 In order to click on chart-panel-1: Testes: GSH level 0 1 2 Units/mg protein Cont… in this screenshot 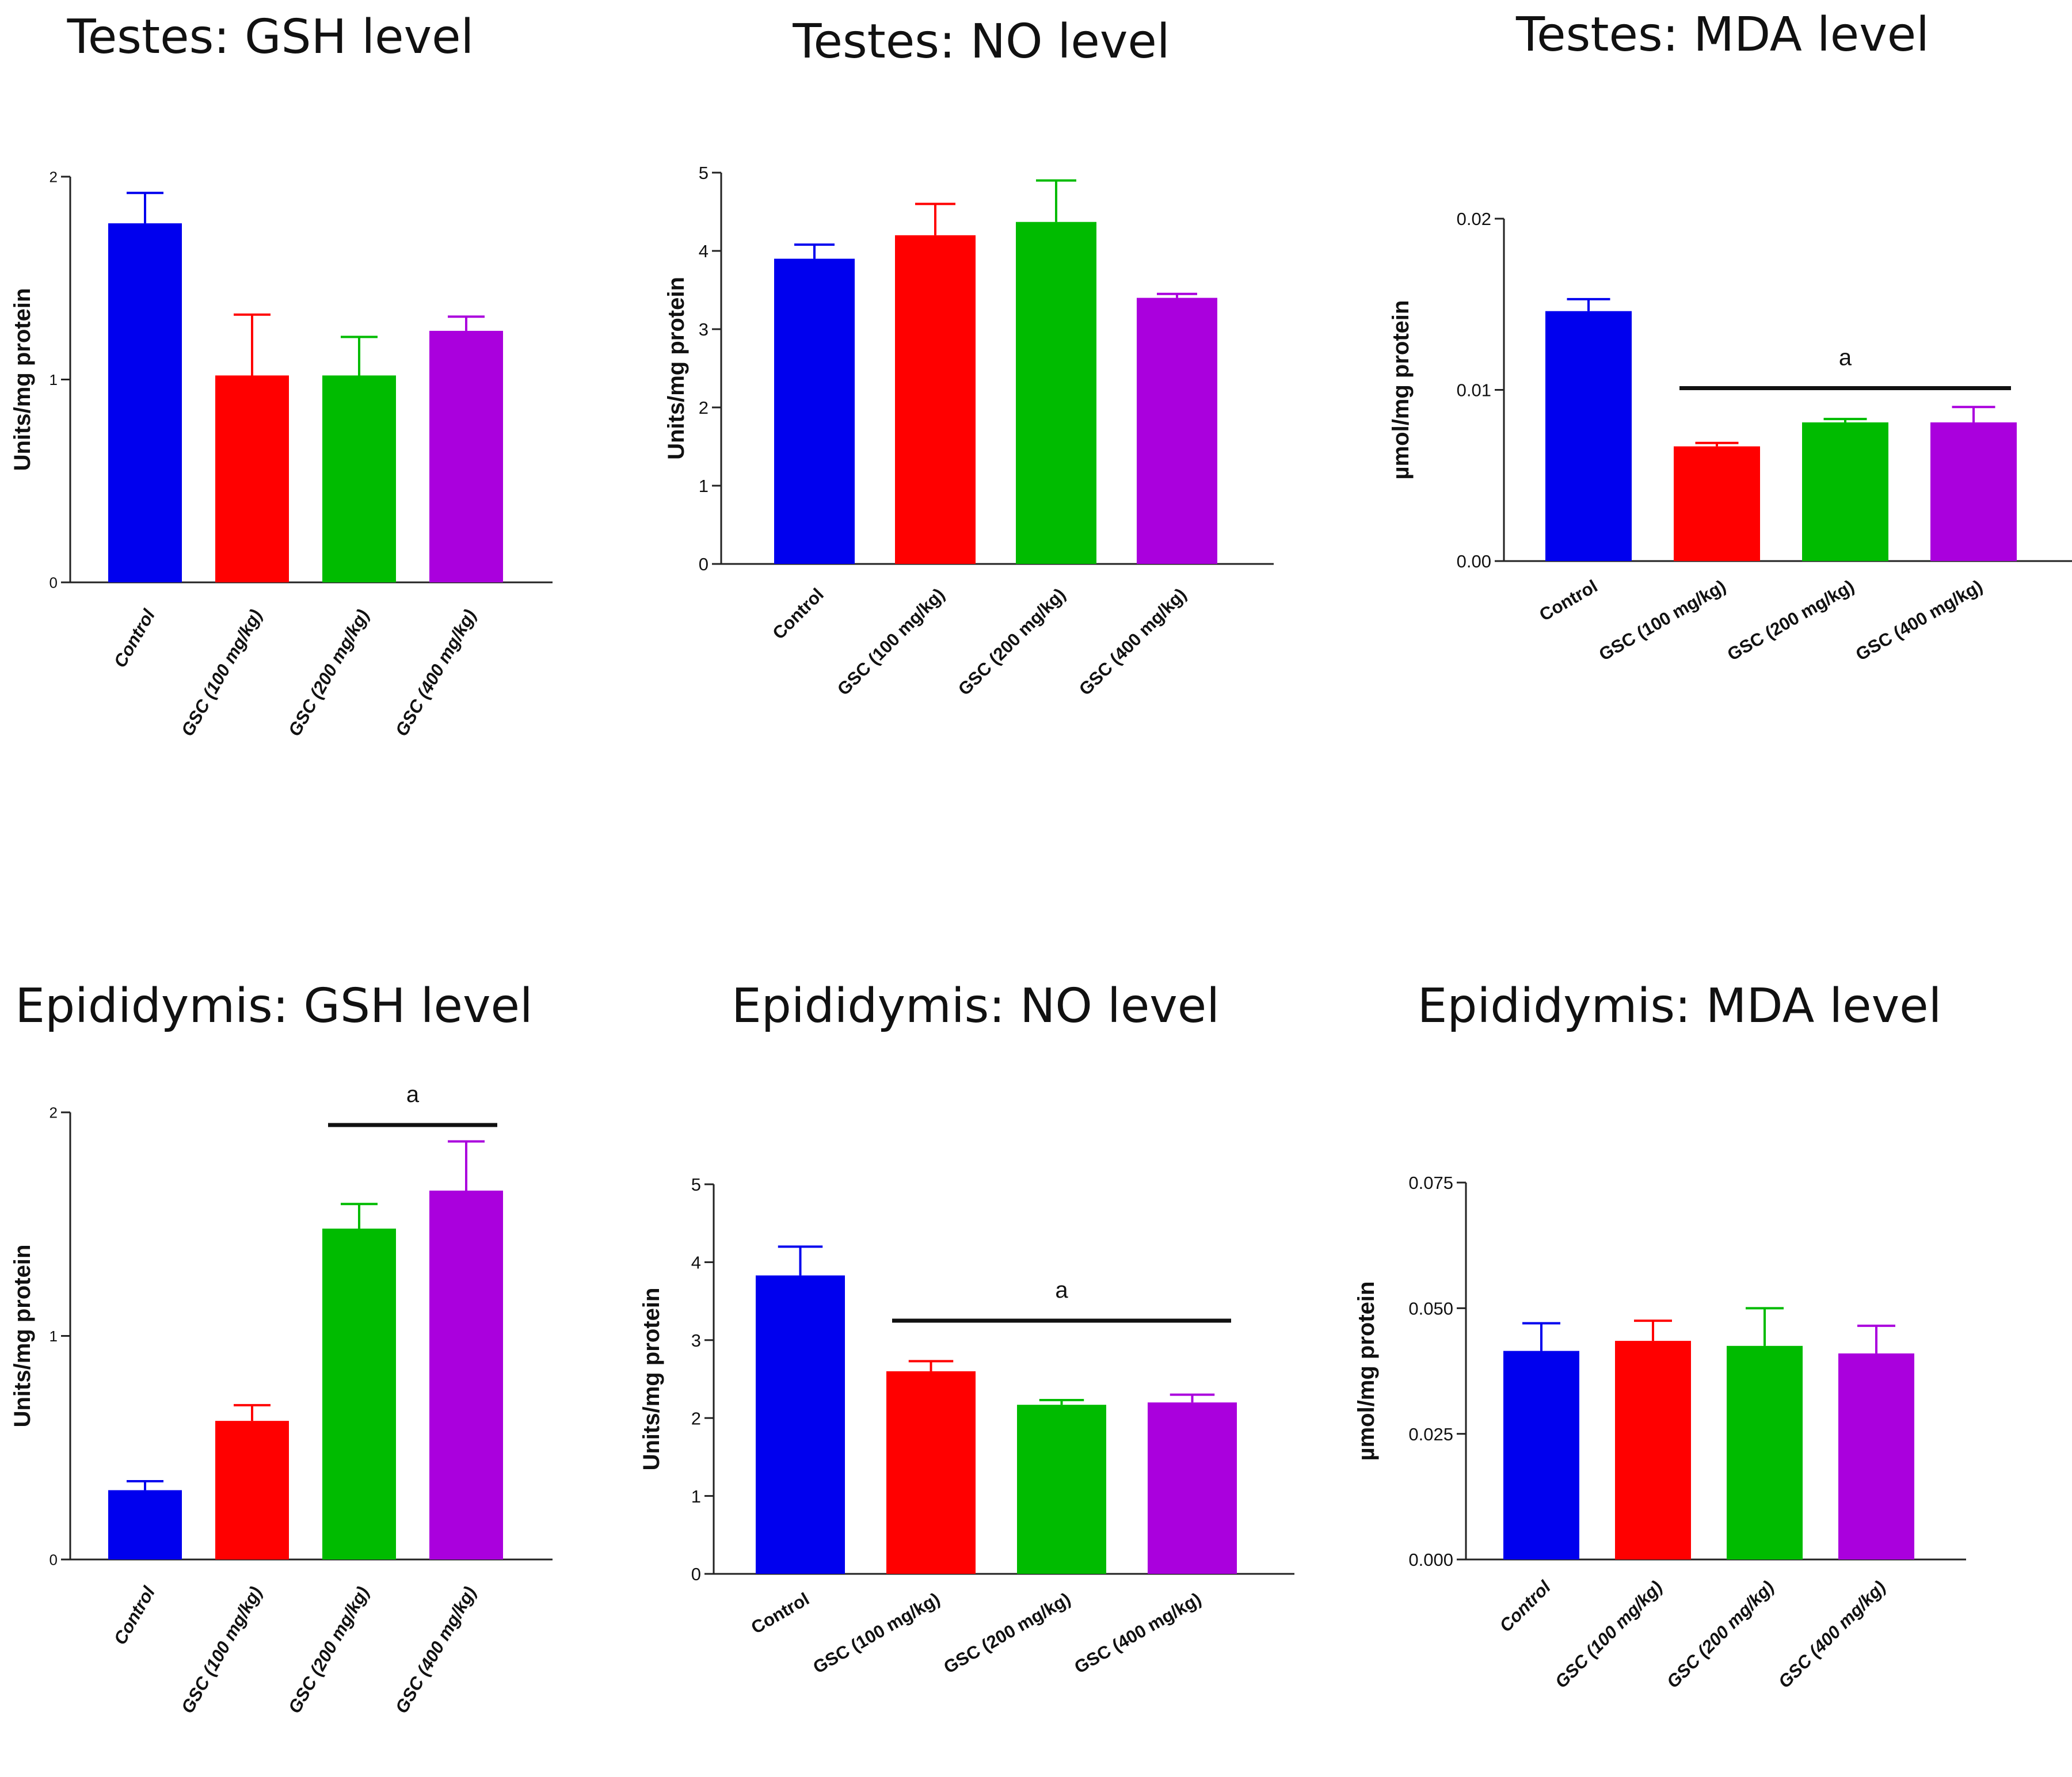, I will do `click(282, 374)`.